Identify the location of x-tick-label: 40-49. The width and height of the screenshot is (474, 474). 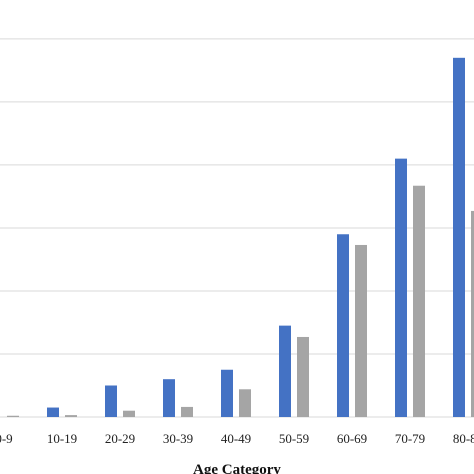
(236, 438).